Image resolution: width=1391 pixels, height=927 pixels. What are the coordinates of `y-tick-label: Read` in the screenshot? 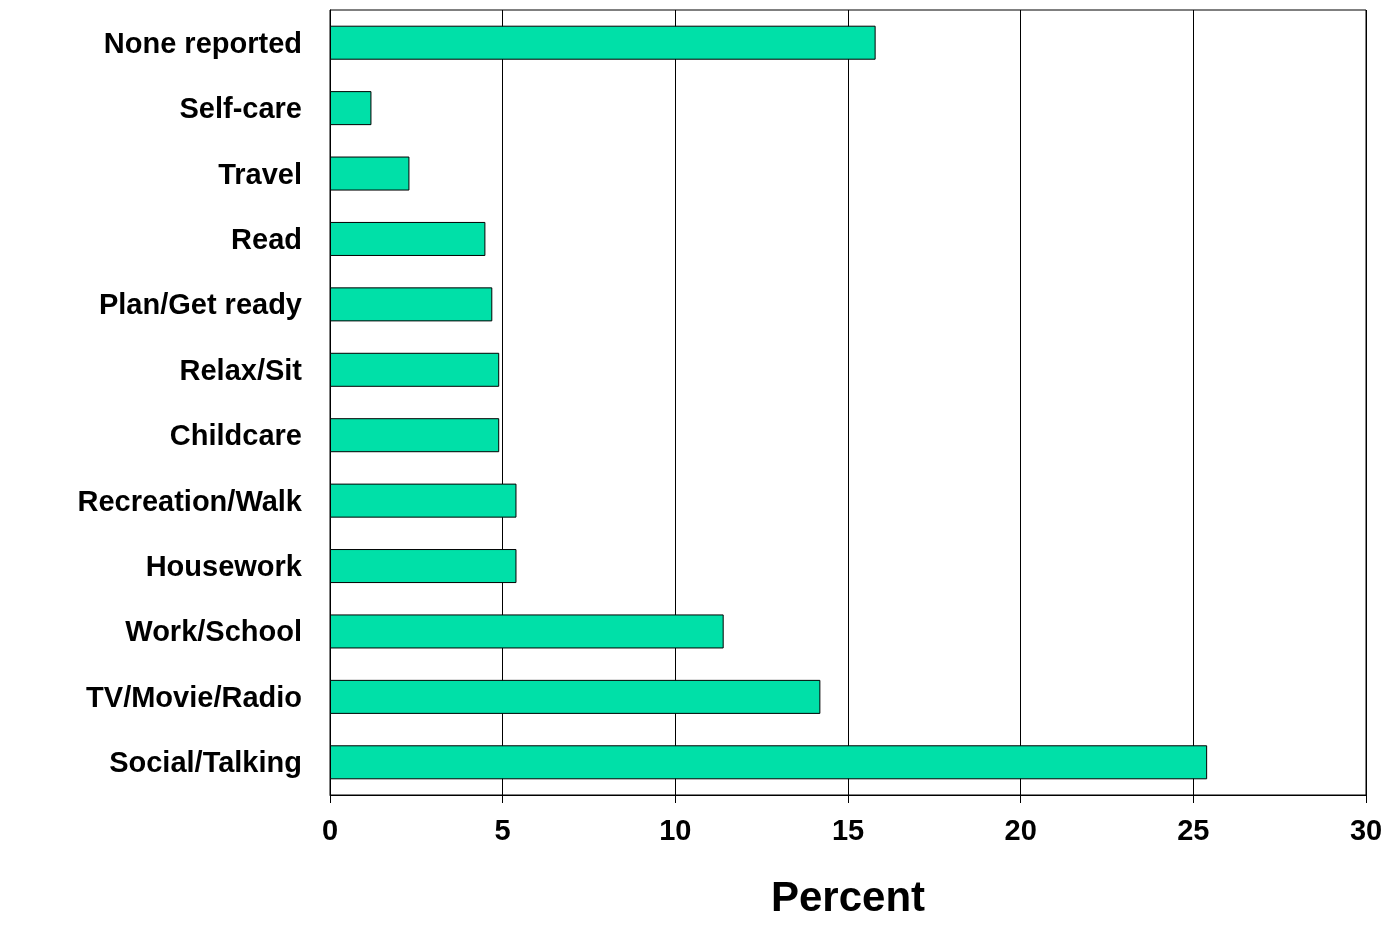 It's located at (266, 238).